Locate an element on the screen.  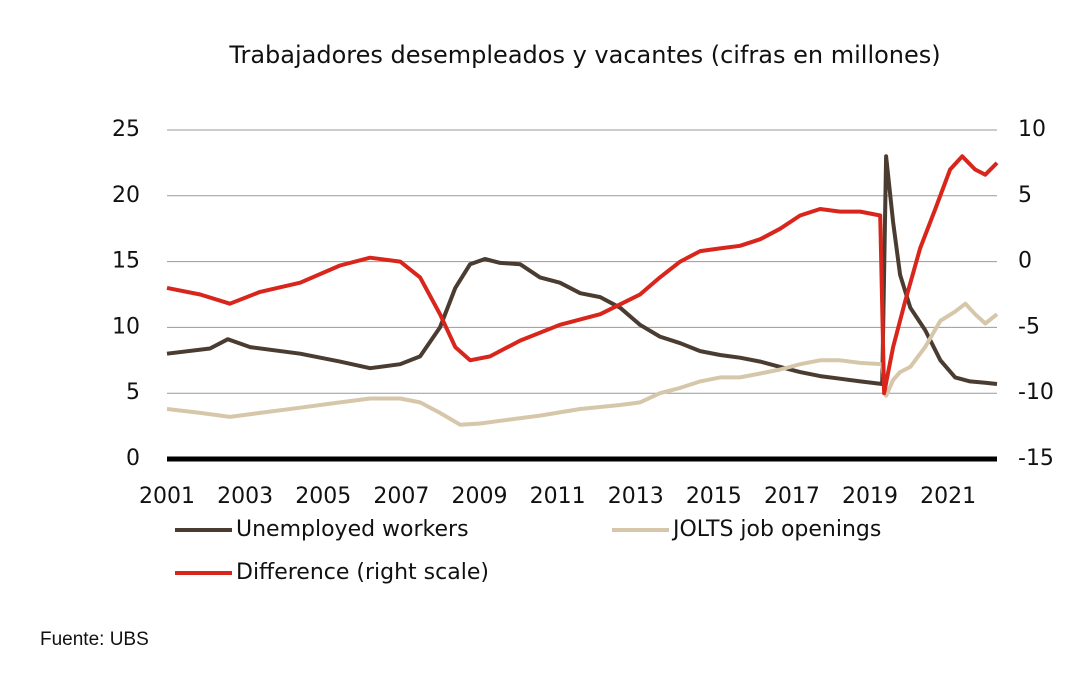
y2-tick-label: -15 is located at coordinates (1036, 458).